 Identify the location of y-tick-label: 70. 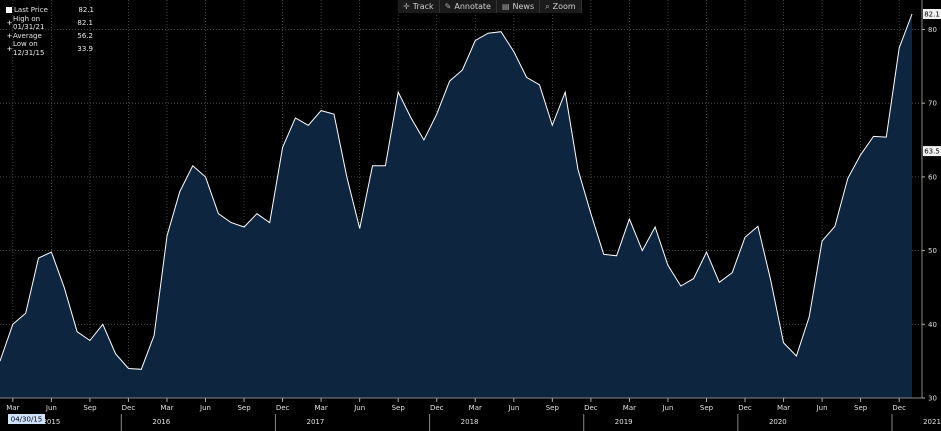
(932, 104).